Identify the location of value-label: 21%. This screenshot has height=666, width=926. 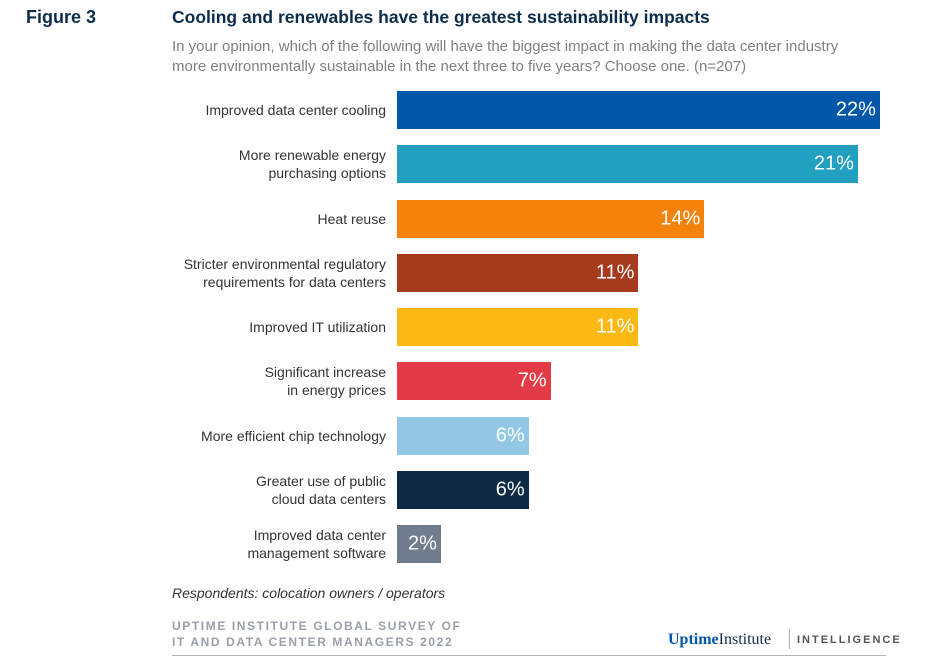
(833, 163).